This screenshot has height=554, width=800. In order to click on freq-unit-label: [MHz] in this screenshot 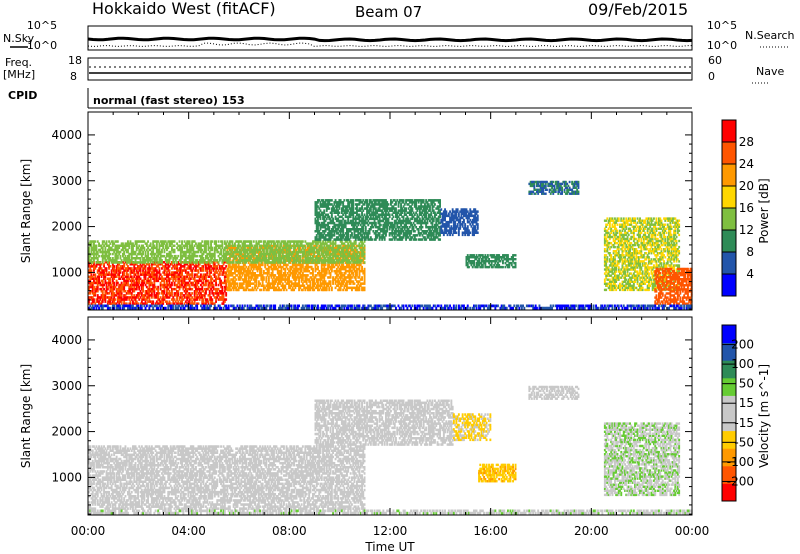, I will do `click(19, 74)`.